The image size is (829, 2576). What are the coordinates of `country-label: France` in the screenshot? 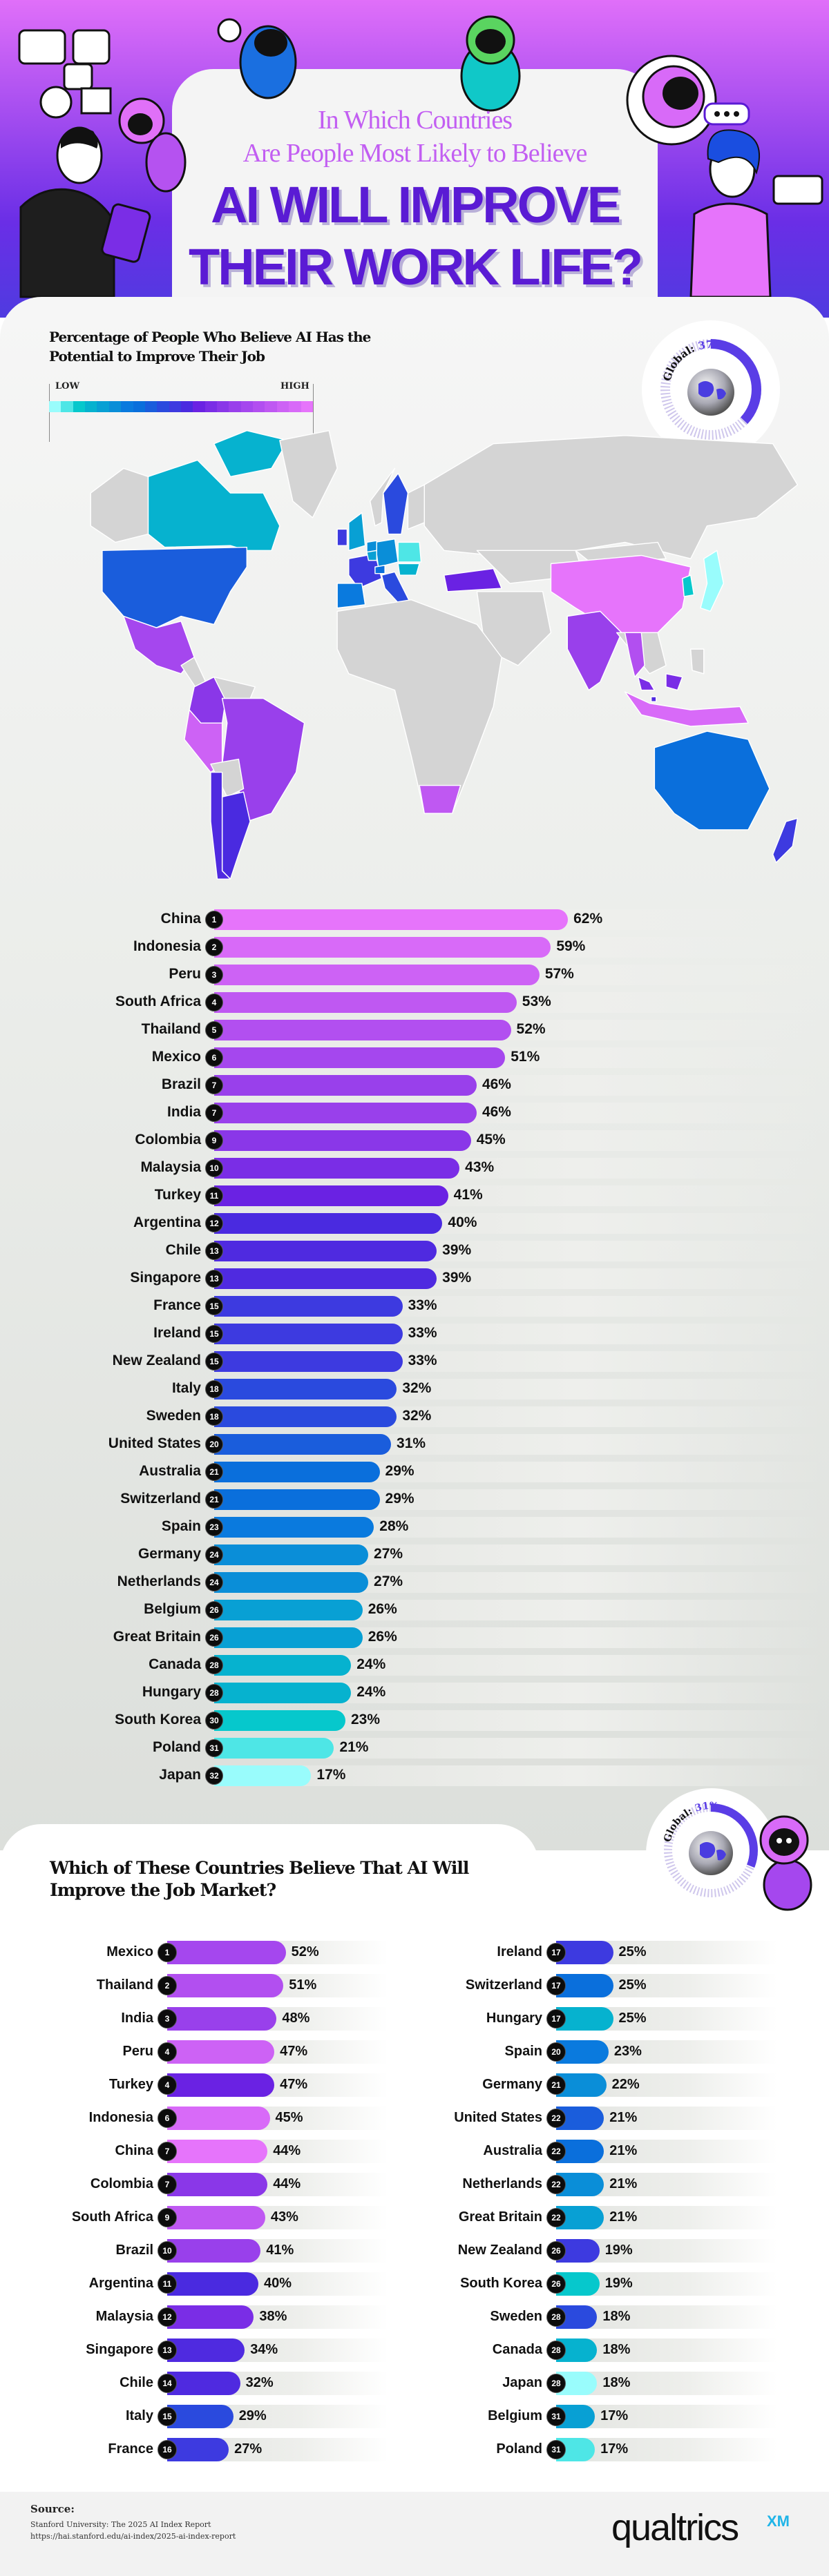 It's located at (177, 1305).